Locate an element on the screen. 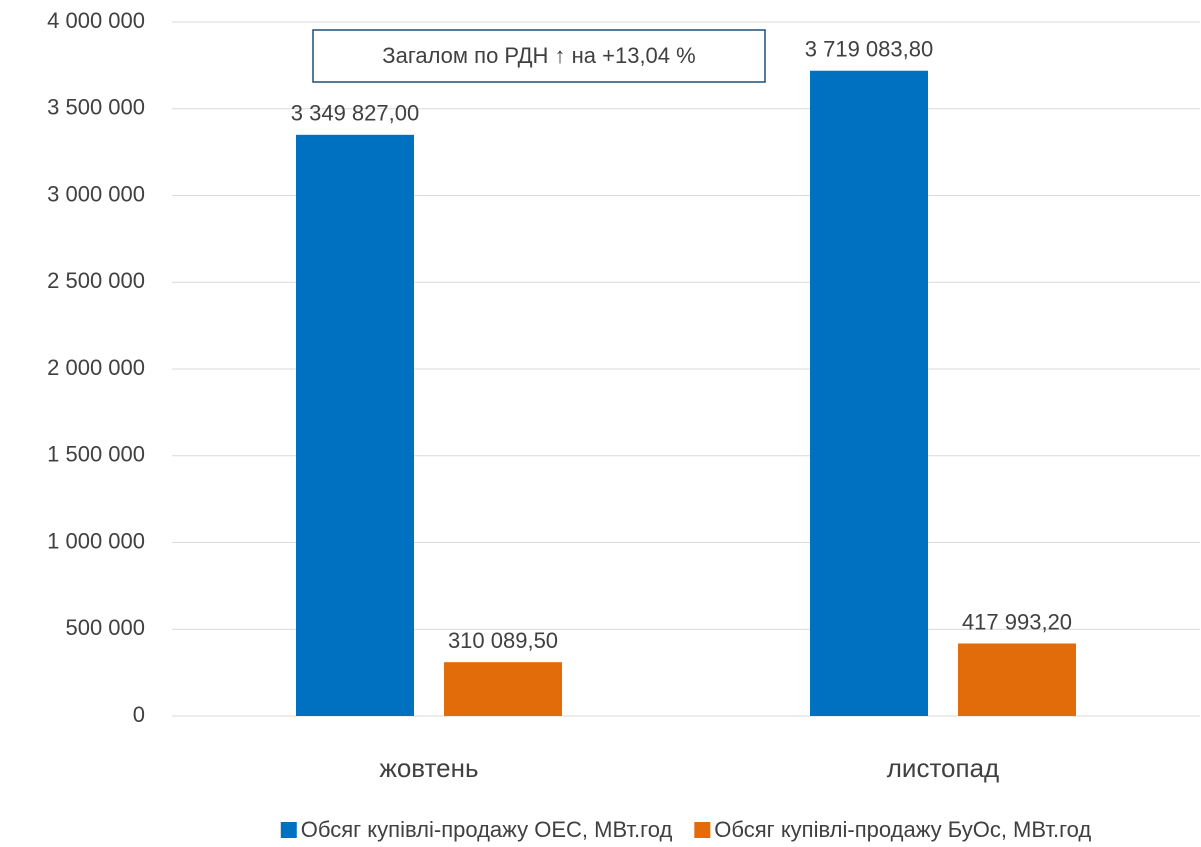 The image size is (1201, 847). y-tick-label: 3 000 000 is located at coordinates (96, 193).